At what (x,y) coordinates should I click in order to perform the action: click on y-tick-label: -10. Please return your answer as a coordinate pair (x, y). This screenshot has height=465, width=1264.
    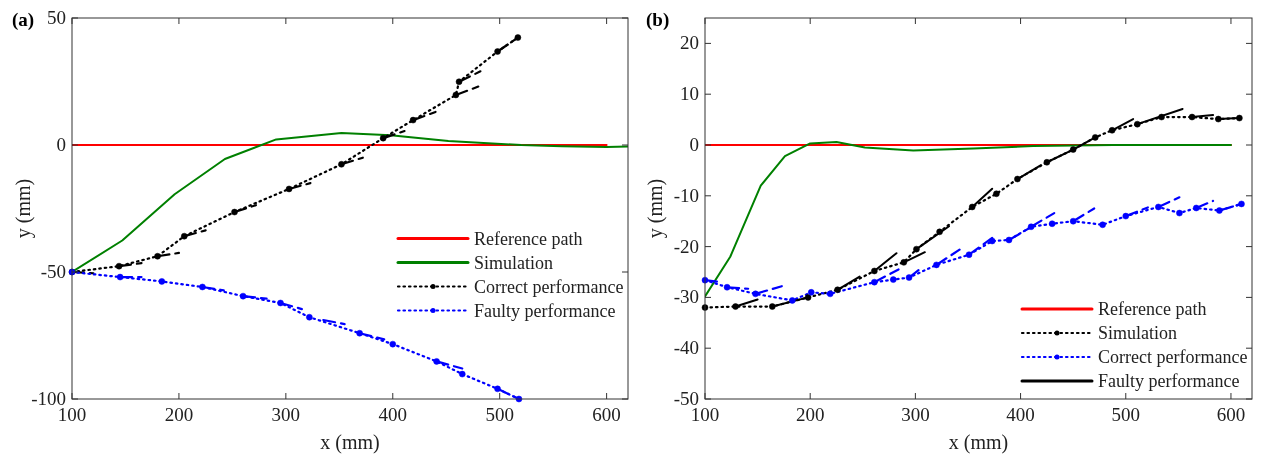
    Looking at the image, I should click on (686, 195).